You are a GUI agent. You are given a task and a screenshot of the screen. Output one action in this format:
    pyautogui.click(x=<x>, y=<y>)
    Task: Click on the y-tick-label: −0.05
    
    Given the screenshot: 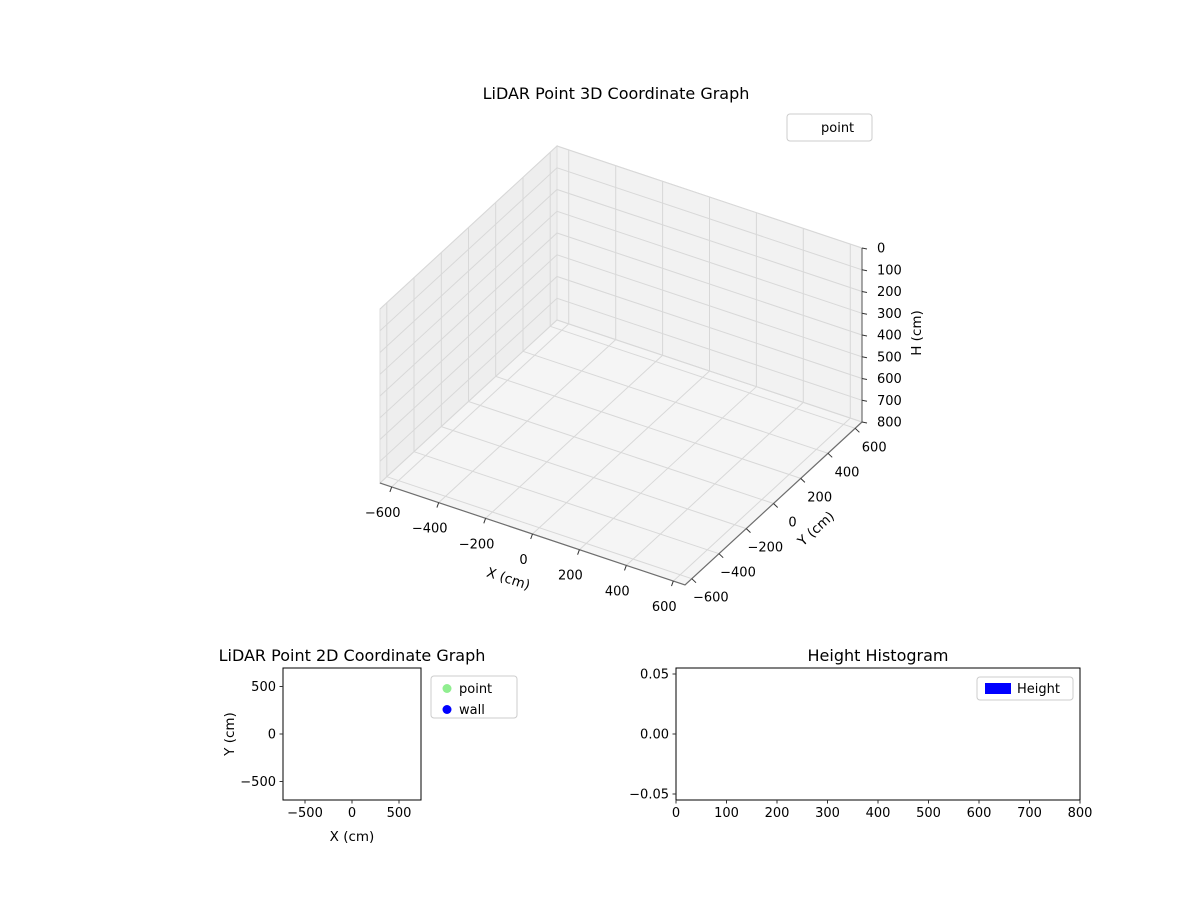 What is the action you would take?
    pyautogui.click(x=649, y=795)
    